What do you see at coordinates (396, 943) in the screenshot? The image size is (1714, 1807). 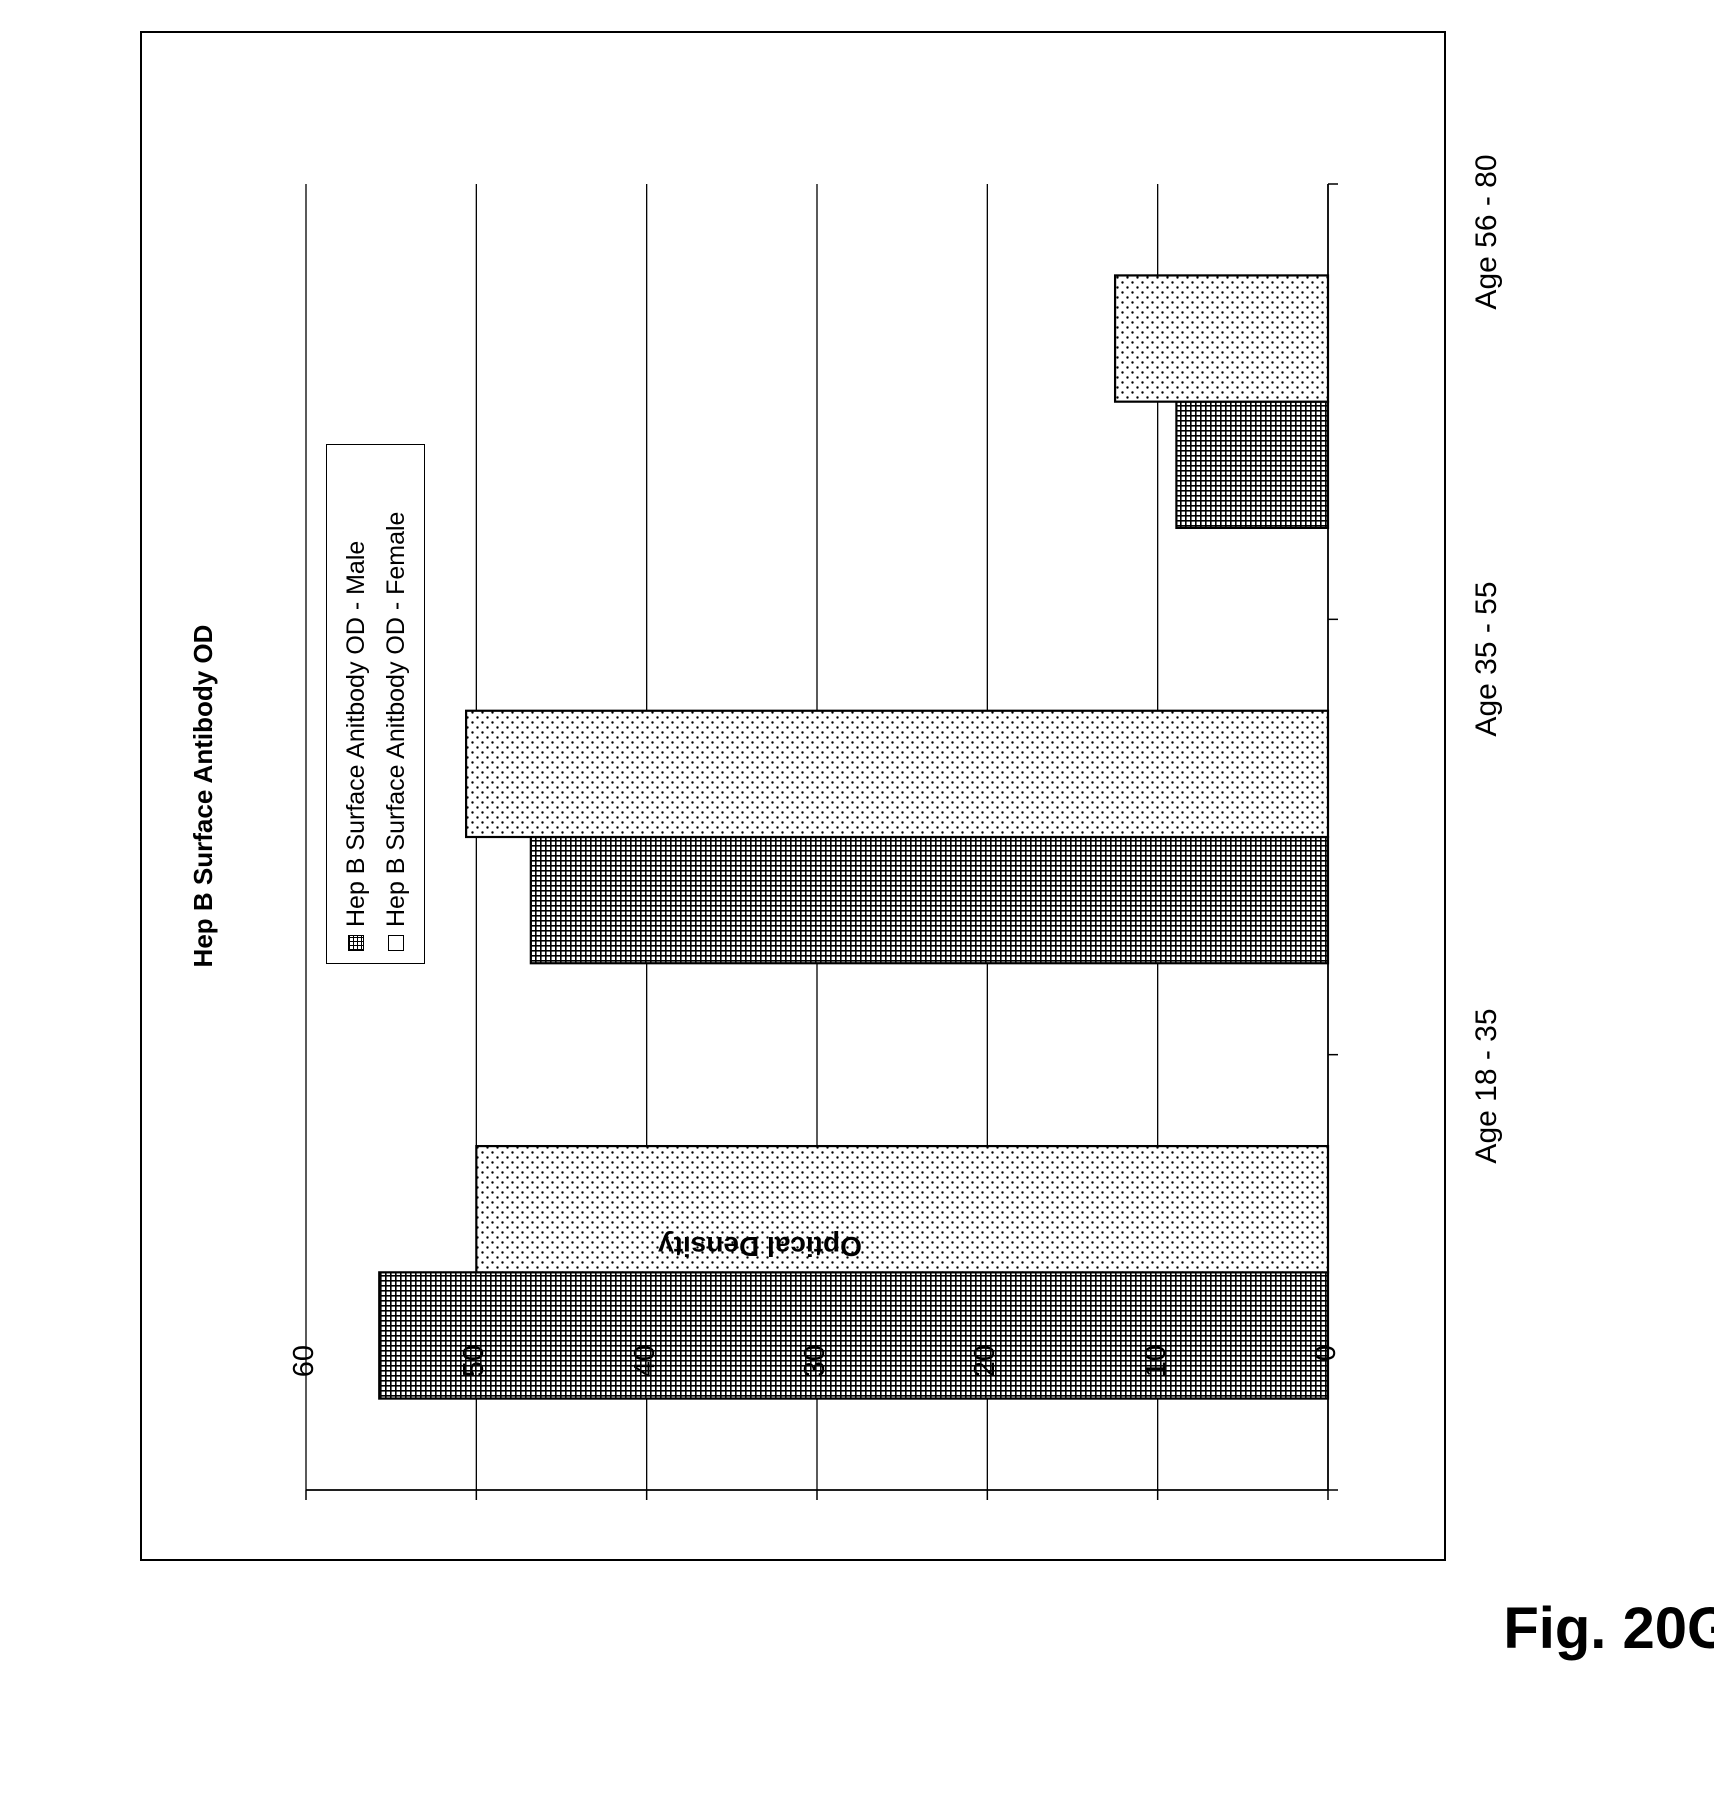 I see `legend-swatch-female` at bounding box center [396, 943].